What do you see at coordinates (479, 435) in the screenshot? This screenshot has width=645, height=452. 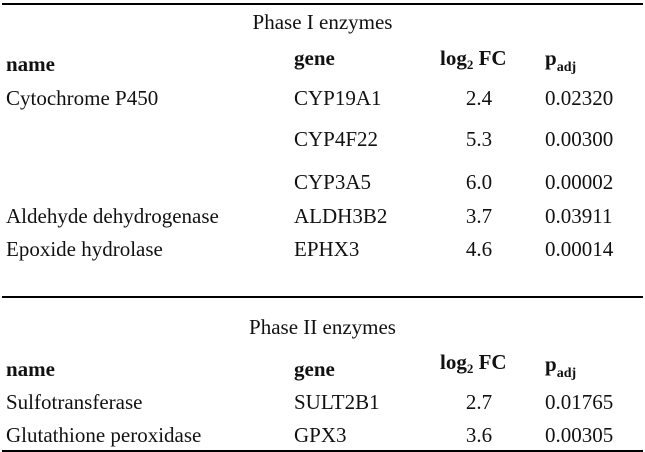 I see `phase-2-row-2-fc: 3.6` at bounding box center [479, 435].